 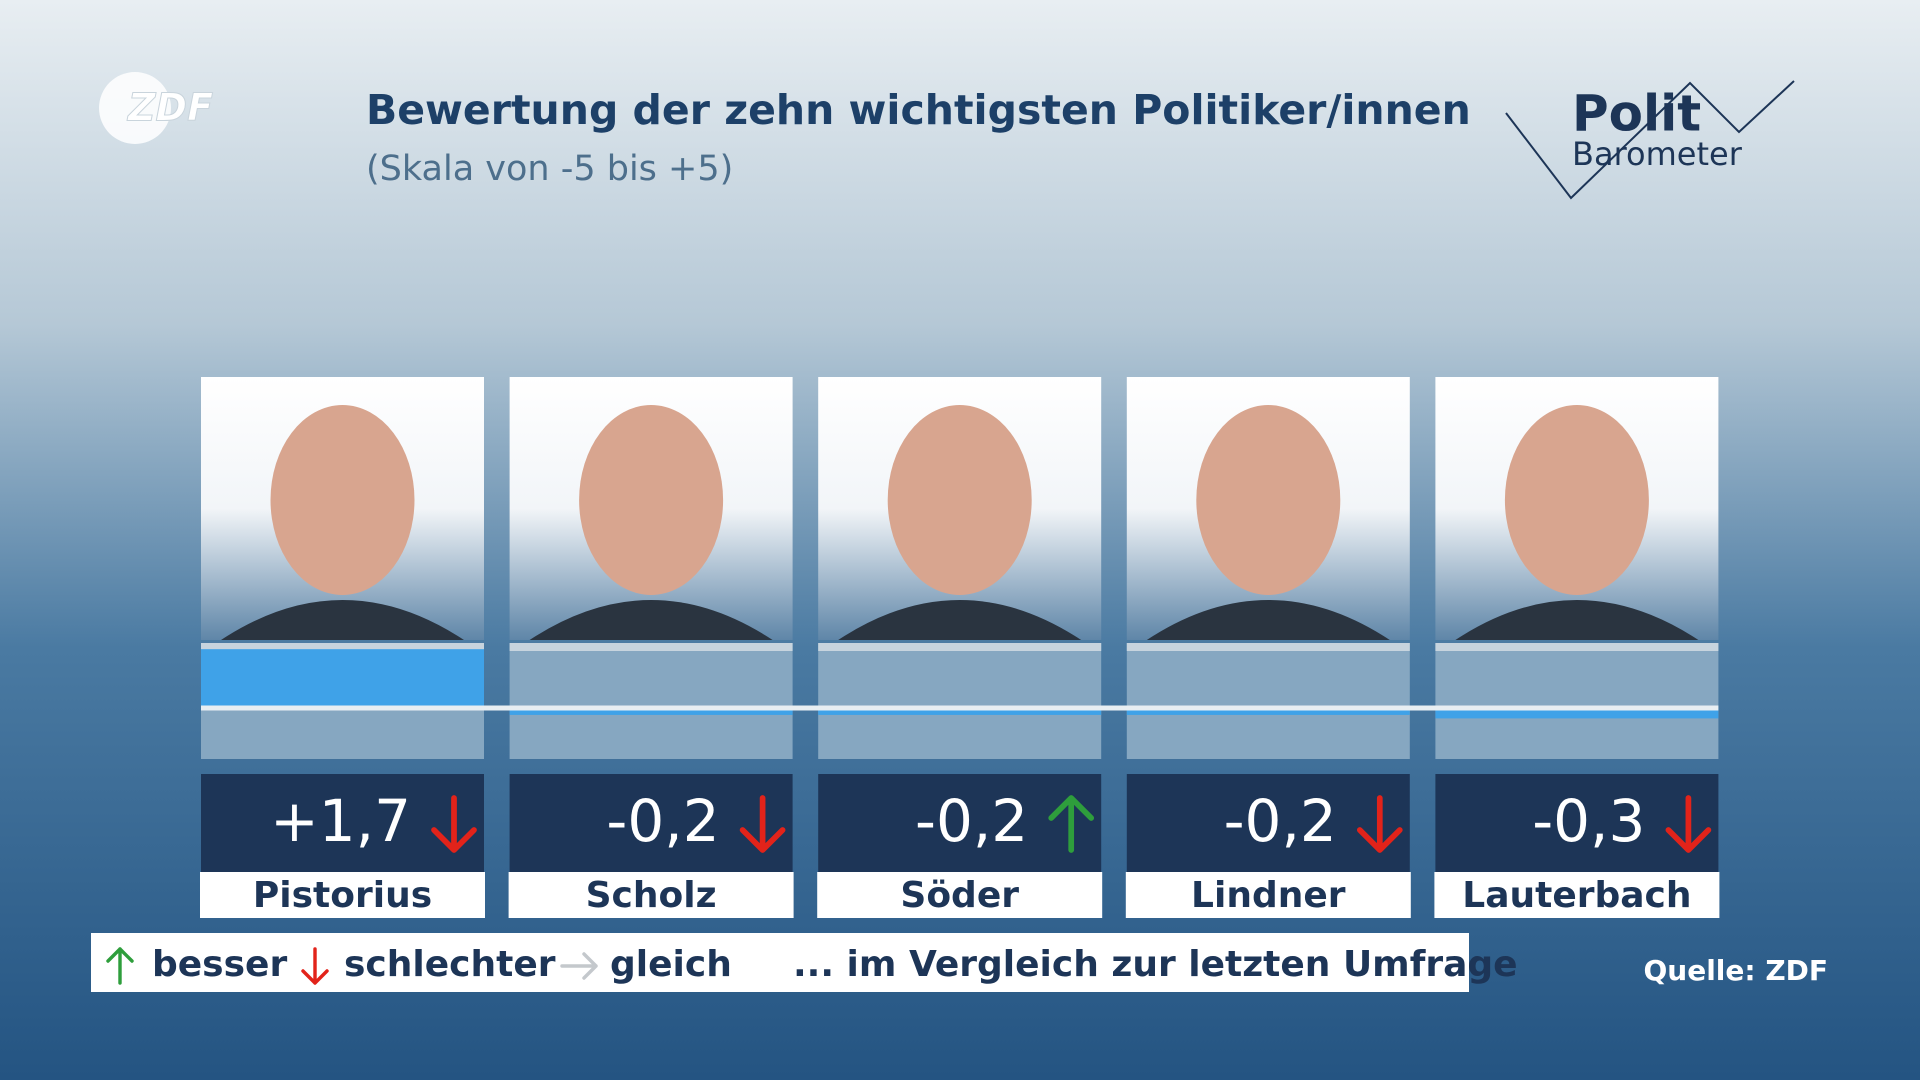 What do you see at coordinates (1657, 154) in the screenshot?
I see `brand-line-2: Barometer` at bounding box center [1657, 154].